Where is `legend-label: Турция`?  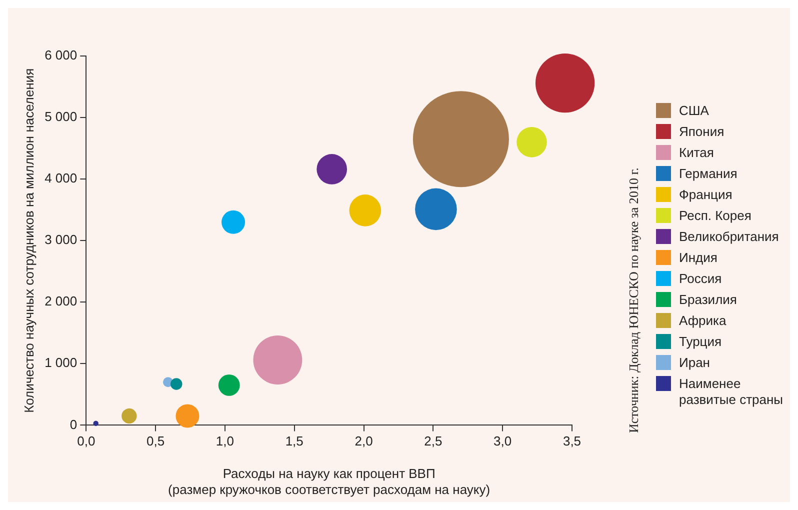
legend-label: Турция is located at coordinates (701, 342).